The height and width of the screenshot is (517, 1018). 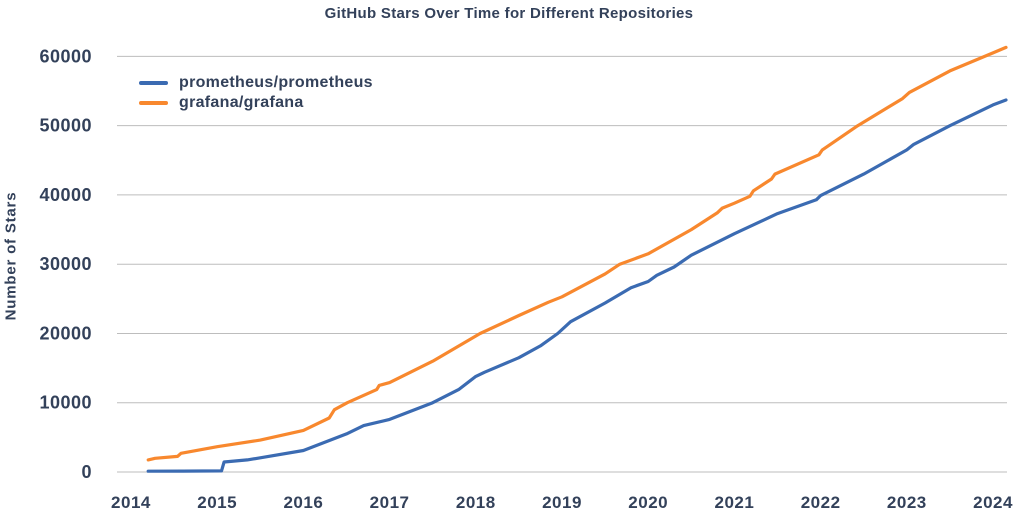 I want to click on legend-label-grafana: grafana/grafana, so click(x=241, y=102).